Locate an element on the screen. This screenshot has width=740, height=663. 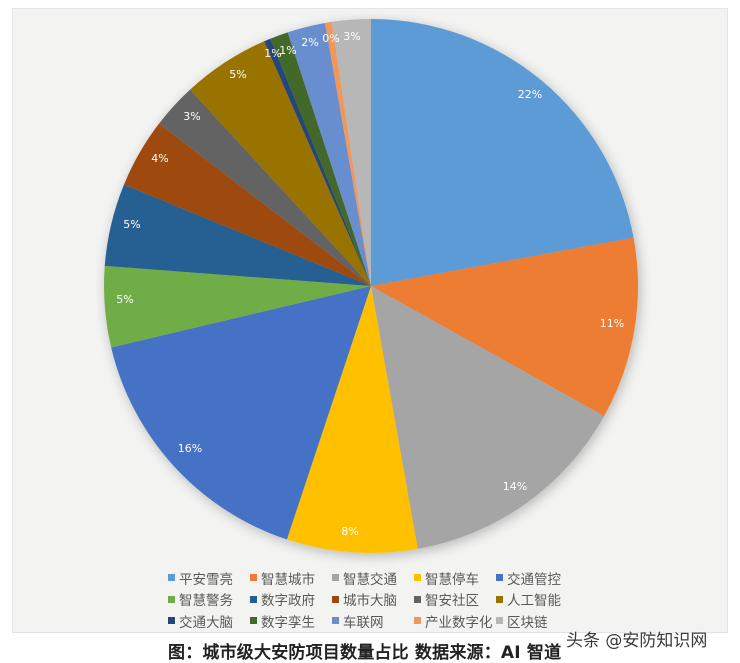
legend-item: 产业数字化 is located at coordinates (455, 621).